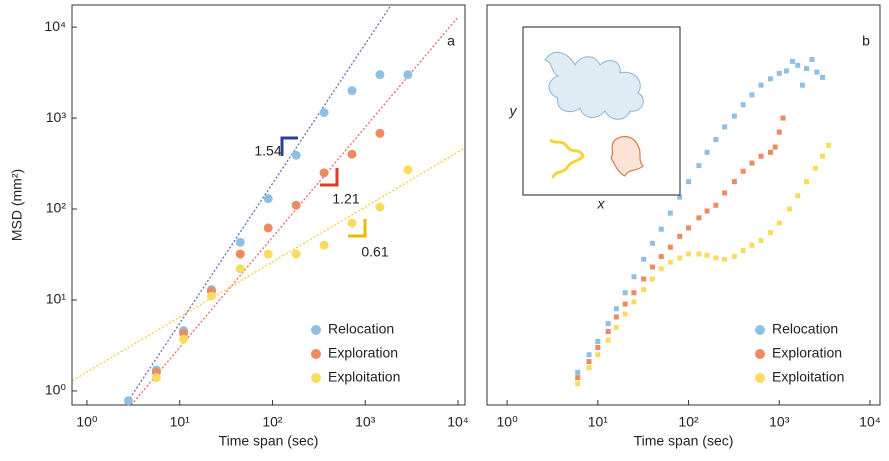  What do you see at coordinates (870, 422) in the screenshot?
I see `x-tick-label: 10⁴` at bounding box center [870, 422].